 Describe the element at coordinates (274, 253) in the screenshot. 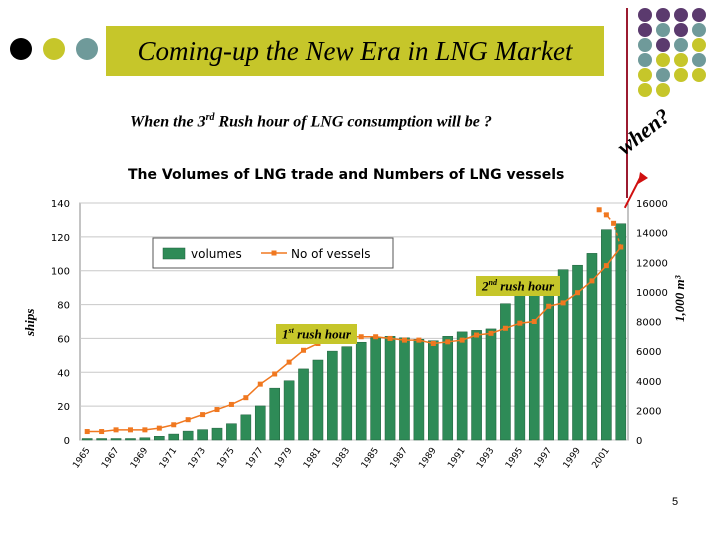

I see `legend-swatch-vessels-point` at that location.